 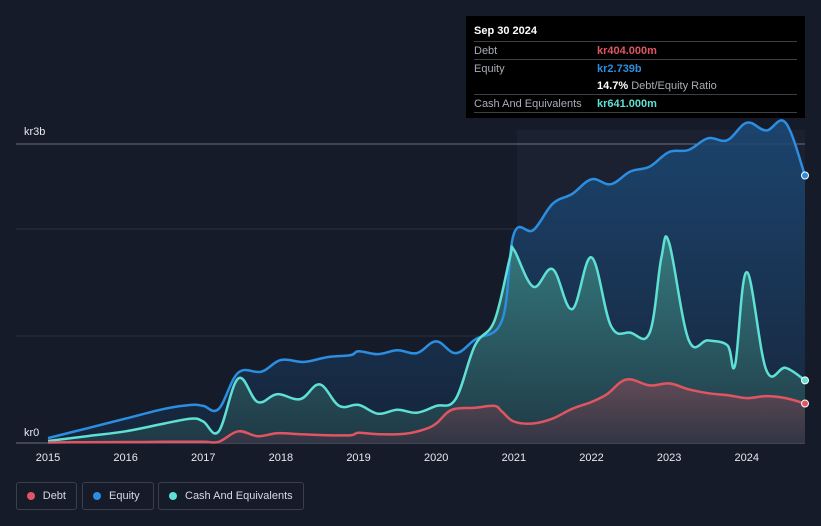 I want to click on tooltip-date: Sep 30 2024, so click(x=505, y=31).